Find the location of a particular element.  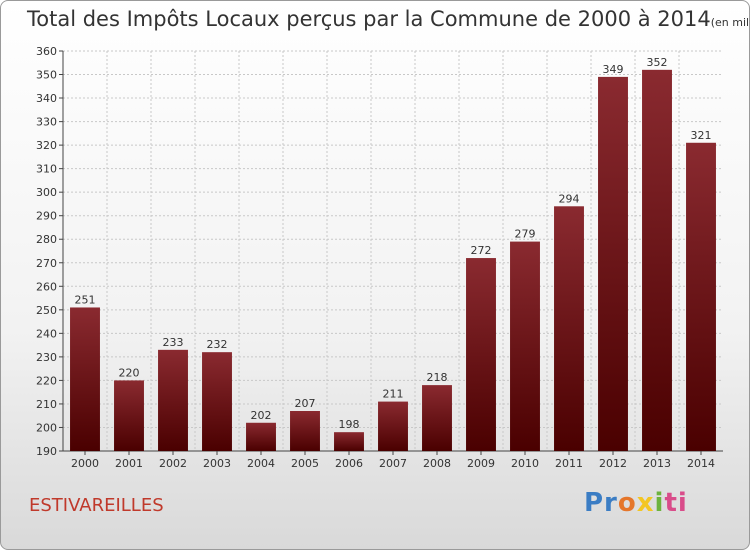

bar-value-label: 352 is located at coordinates (657, 62).